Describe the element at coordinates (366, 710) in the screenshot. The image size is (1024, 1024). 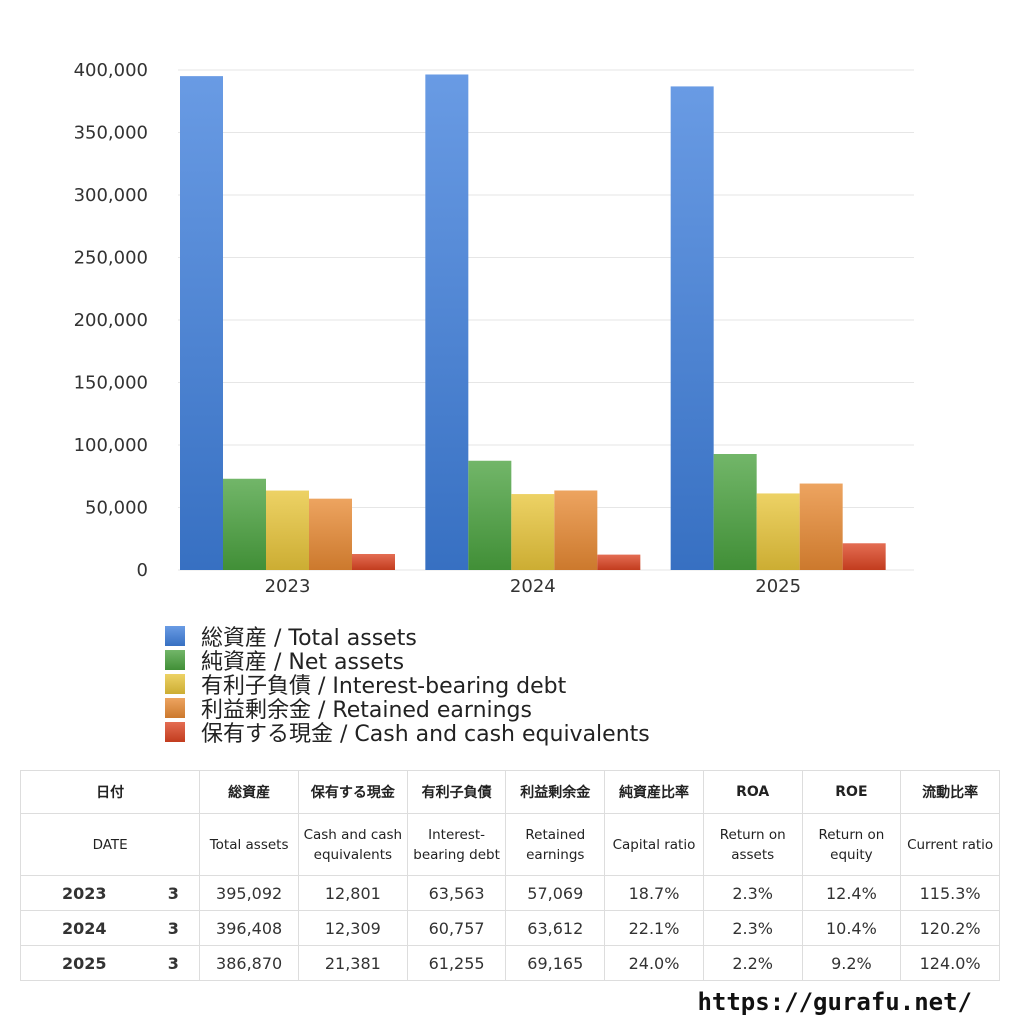
I see `legend-label: 利益剰余金 / Retained earnings` at that location.